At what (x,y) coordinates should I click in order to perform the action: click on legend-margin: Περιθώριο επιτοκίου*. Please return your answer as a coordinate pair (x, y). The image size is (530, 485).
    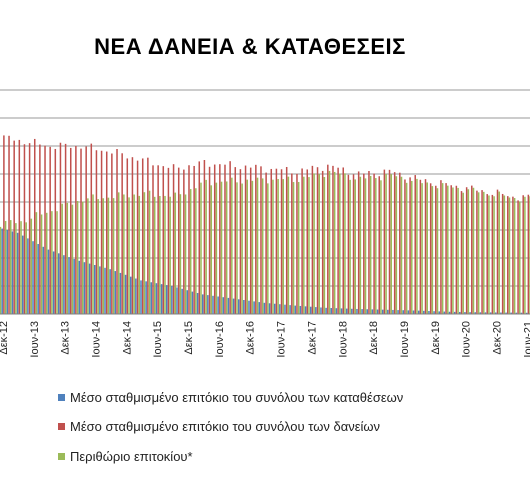
    Looking at the image, I should click on (125, 456).